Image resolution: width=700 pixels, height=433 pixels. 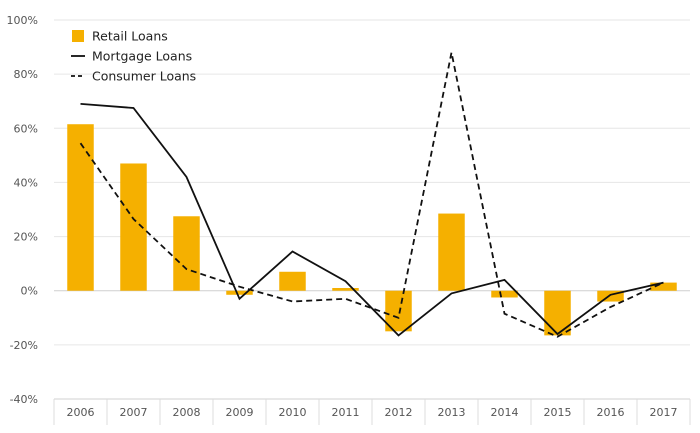 I want to click on y-tick-label: 0%, so click(x=29, y=291).